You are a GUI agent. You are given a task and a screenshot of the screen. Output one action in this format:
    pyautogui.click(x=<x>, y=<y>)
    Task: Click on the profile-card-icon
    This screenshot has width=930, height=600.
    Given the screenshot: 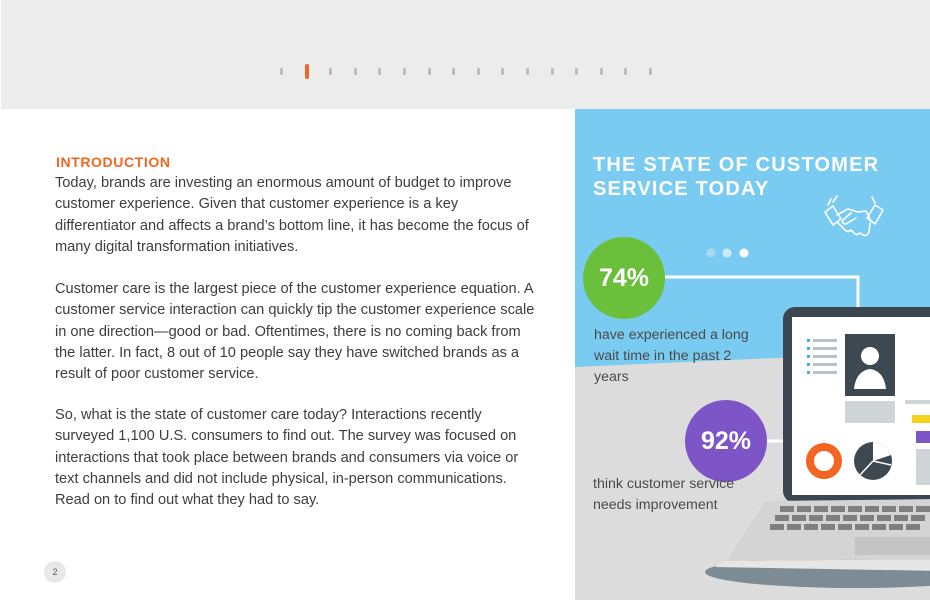 What is the action you would take?
    pyautogui.click(x=870, y=378)
    